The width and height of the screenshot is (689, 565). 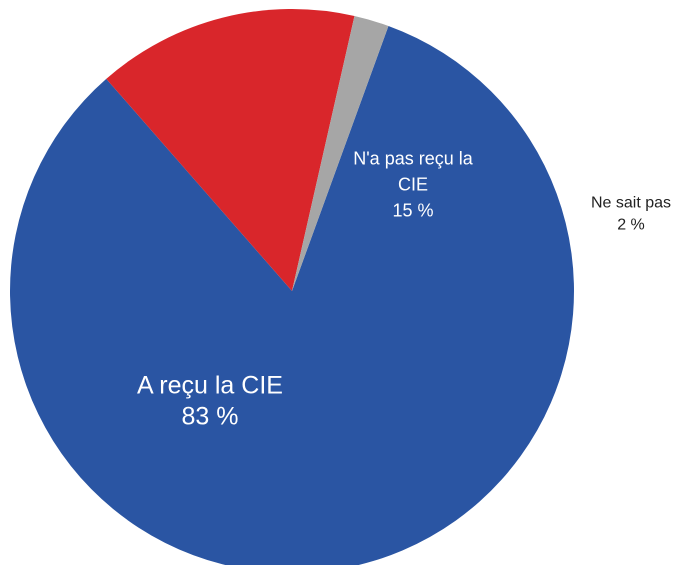 What do you see at coordinates (631, 203) in the screenshot?
I see `slice-name-label: Ne sait pas` at bounding box center [631, 203].